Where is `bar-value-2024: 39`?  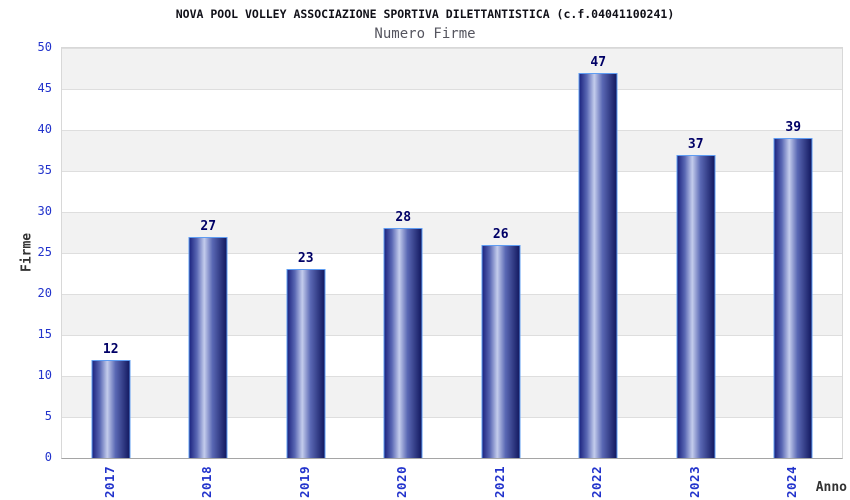
bar-value-2024: 39 is located at coordinates (793, 128).